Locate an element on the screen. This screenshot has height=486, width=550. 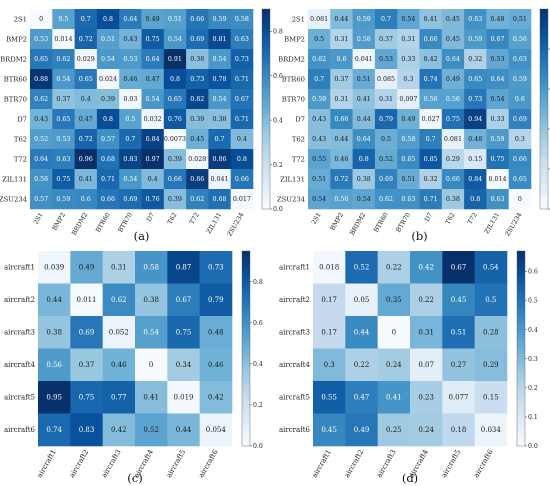
cell-value-label: 0.38 is located at coordinates (197, 59).